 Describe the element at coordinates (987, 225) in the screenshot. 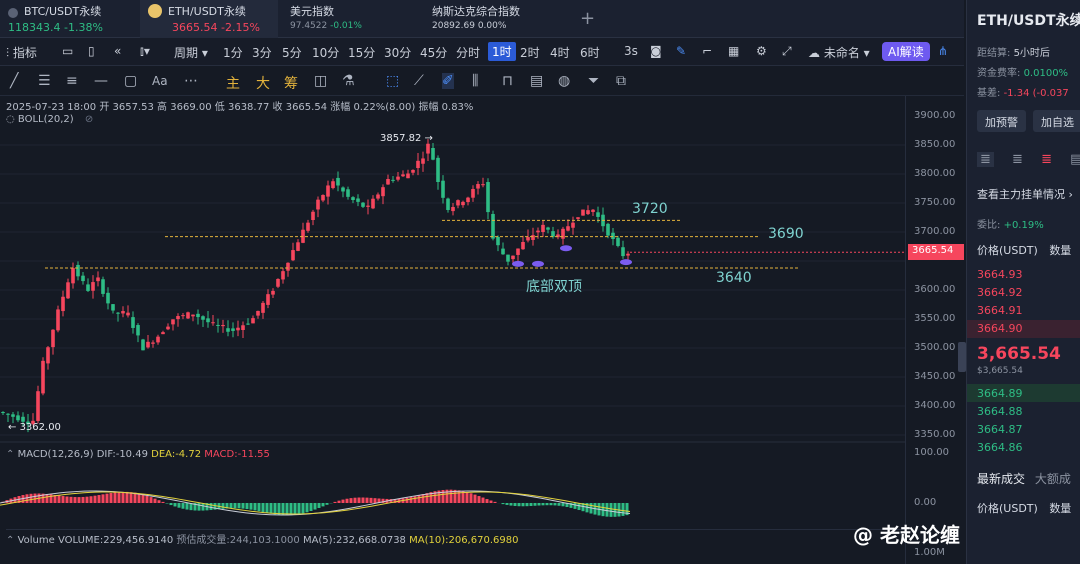

I see `ratio-label: 委比` at that location.